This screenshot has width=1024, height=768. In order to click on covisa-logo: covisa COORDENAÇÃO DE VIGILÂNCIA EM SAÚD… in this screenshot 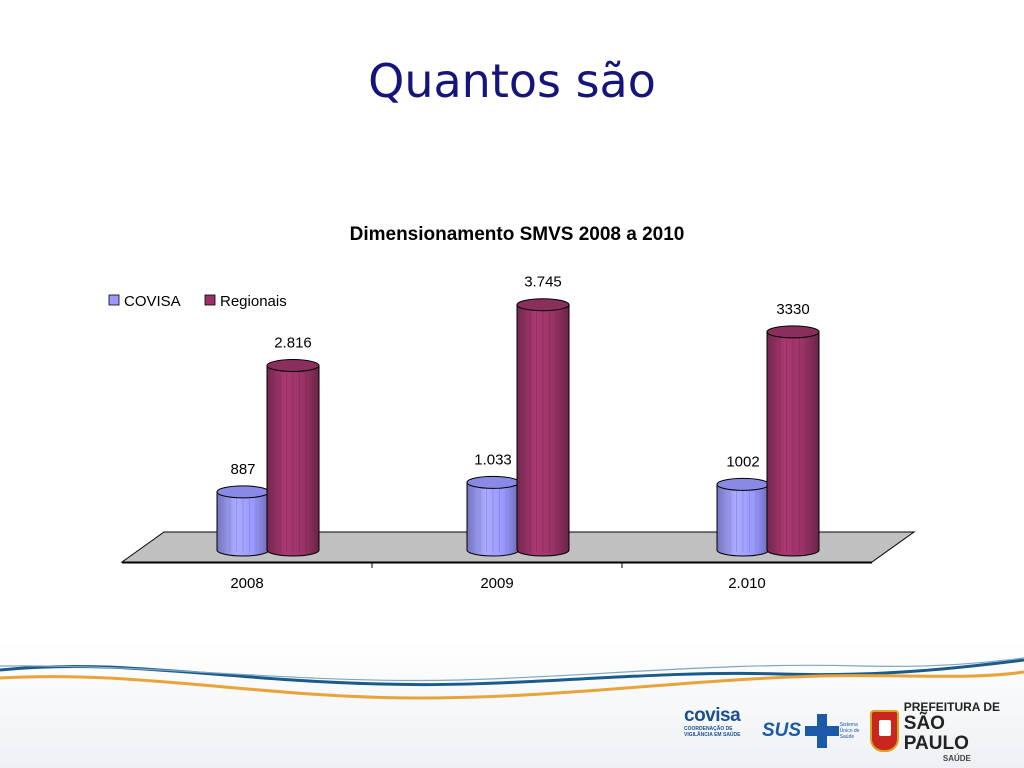, I will do `click(717, 731)`.